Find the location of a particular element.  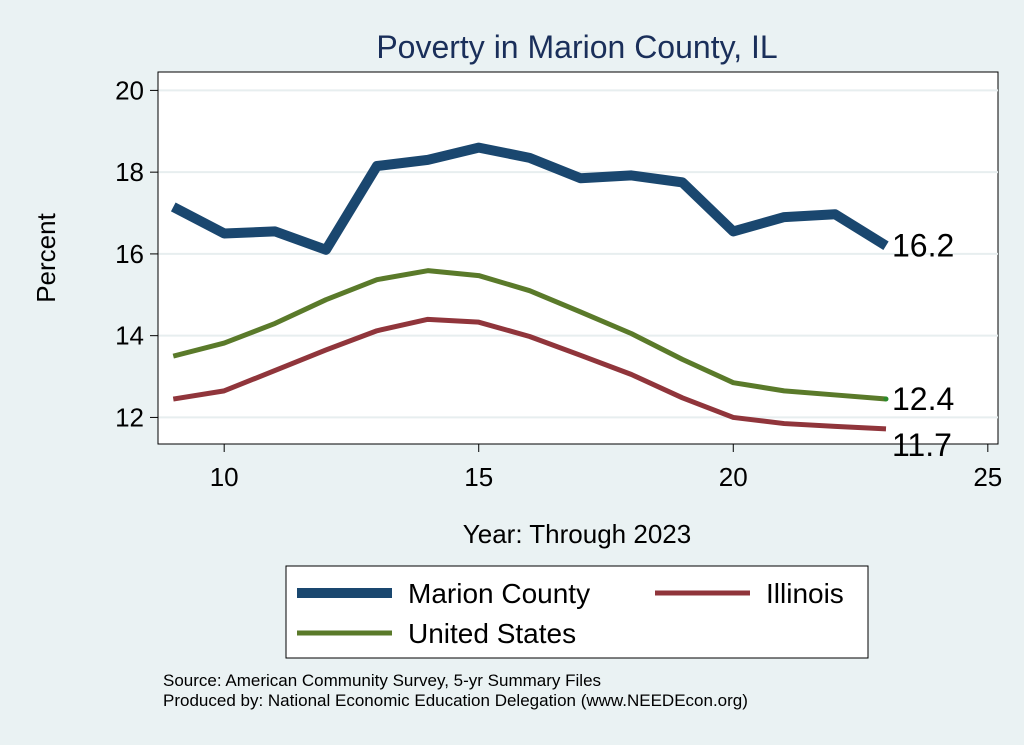

end-label-united-states: 12.4 is located at coordinates (923, 399).